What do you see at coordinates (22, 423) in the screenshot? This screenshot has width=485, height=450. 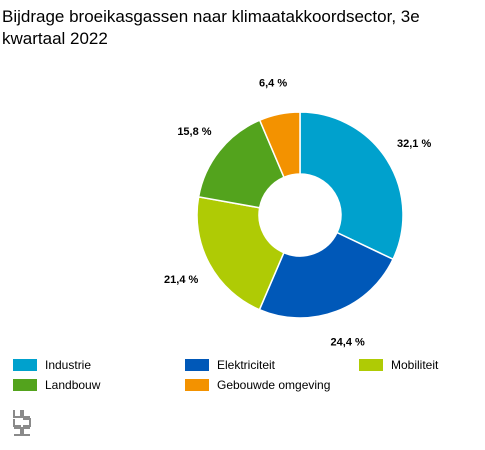 I see `cbs-logo` at bounding box center [22, 423].